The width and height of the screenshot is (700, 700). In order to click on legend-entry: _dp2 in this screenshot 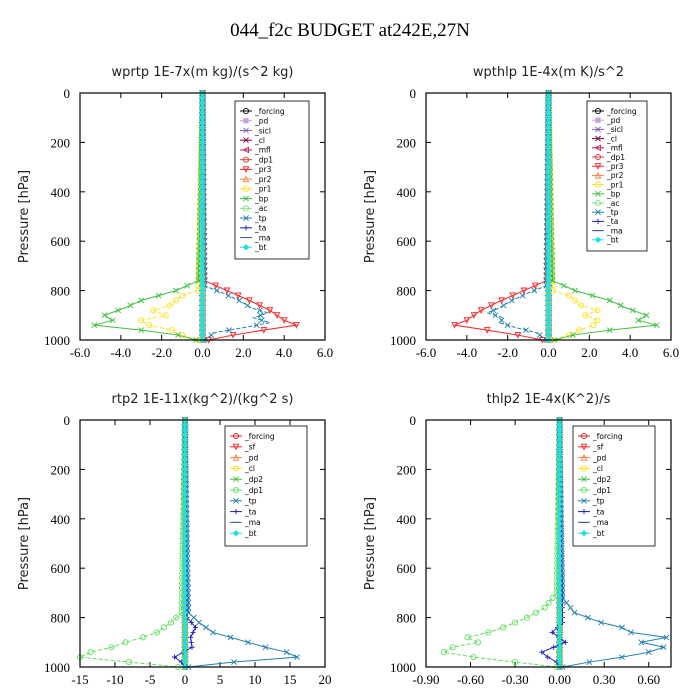, I will do `click(253, 479)`.